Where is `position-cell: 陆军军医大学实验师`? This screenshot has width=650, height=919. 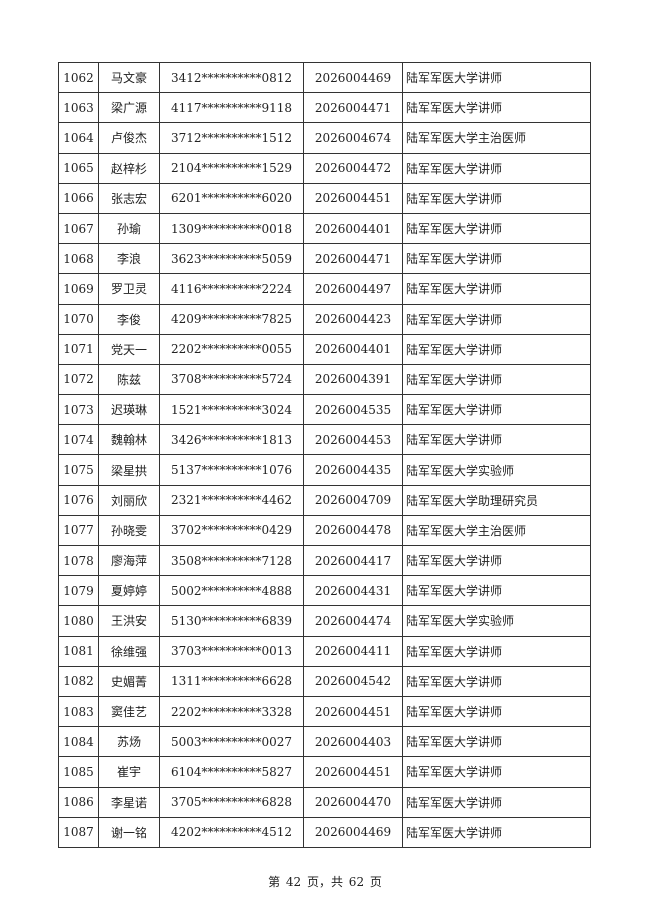 position-cell: 陆军军医大学实验师 is located at coordinates (496, 470).